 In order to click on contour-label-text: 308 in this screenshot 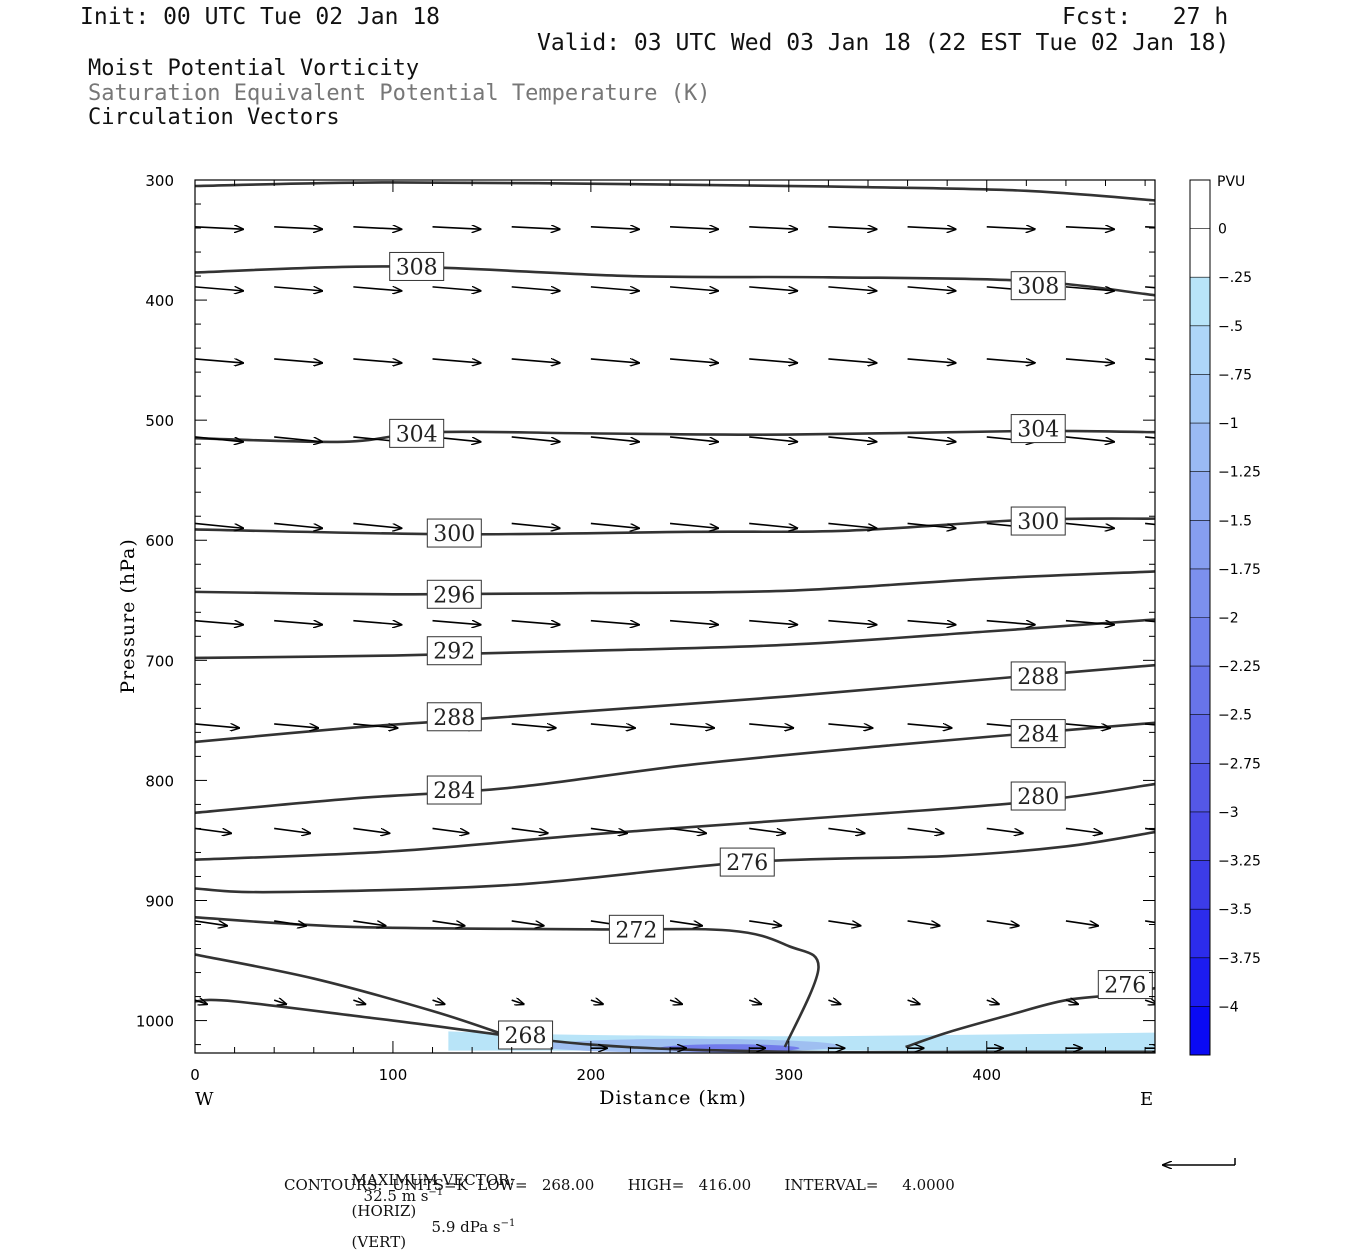, I will do `click(417, 267)`.